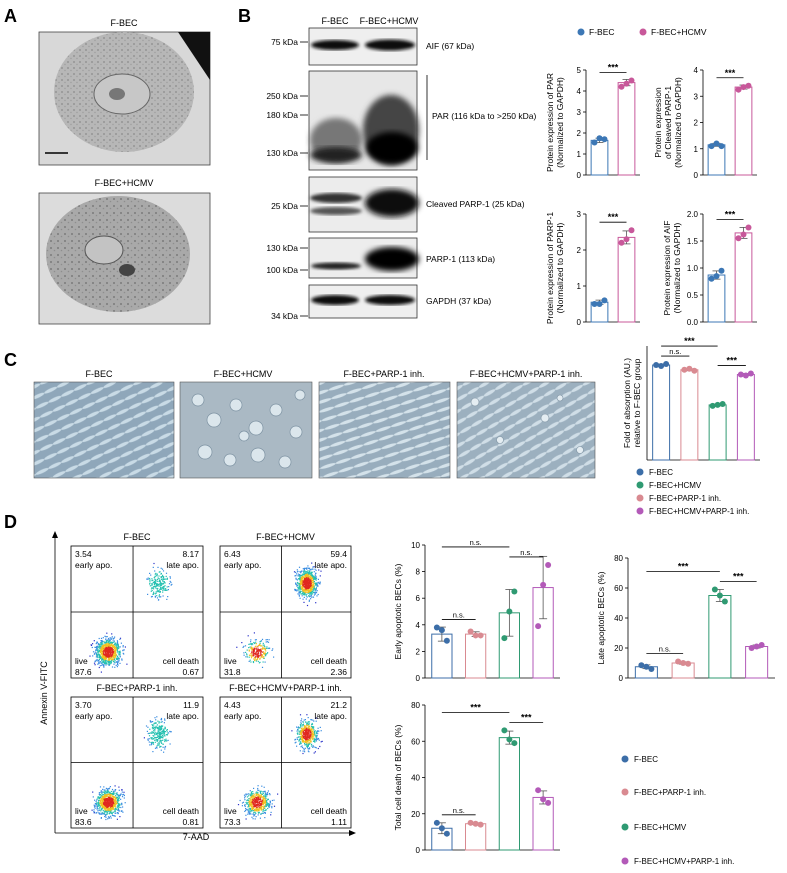  What do you see at coordinates (242, 565) in the screenshot?
I see `quadrant-ul-label: early apo.` at bounding box center [242, 565].